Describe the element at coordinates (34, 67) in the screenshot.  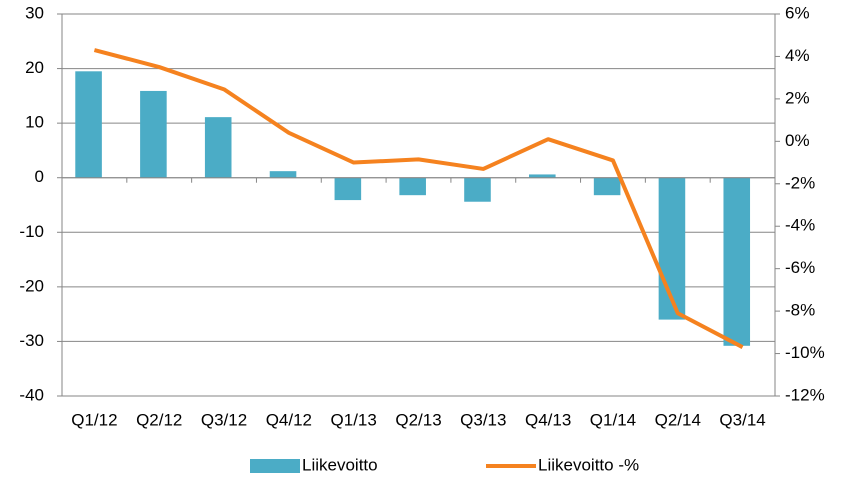
I see `y-tick-label: 20` at that location.